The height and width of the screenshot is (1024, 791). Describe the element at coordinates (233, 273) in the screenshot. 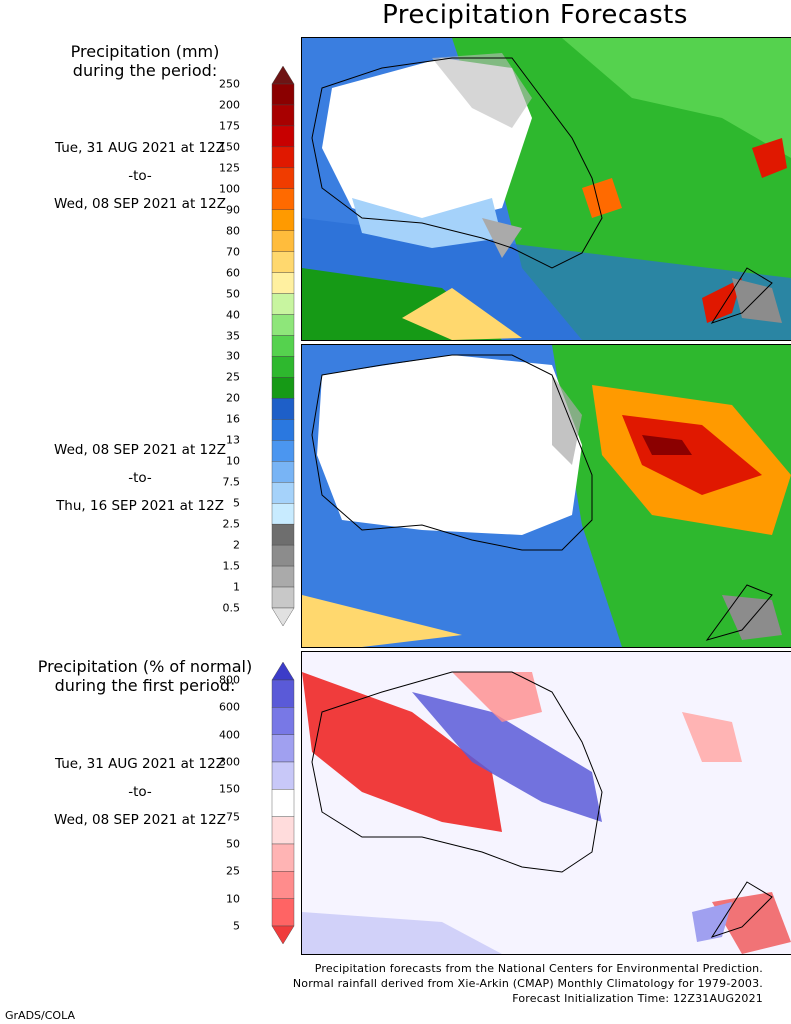

I see `colorbar-tick-label: 60` at that location.